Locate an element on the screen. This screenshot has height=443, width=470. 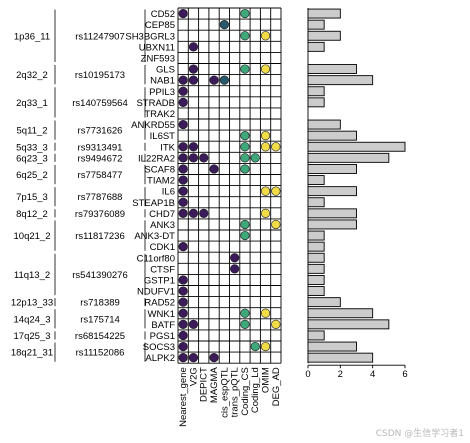
gene-label: ZNF593 is located at coordinates (158, 58).